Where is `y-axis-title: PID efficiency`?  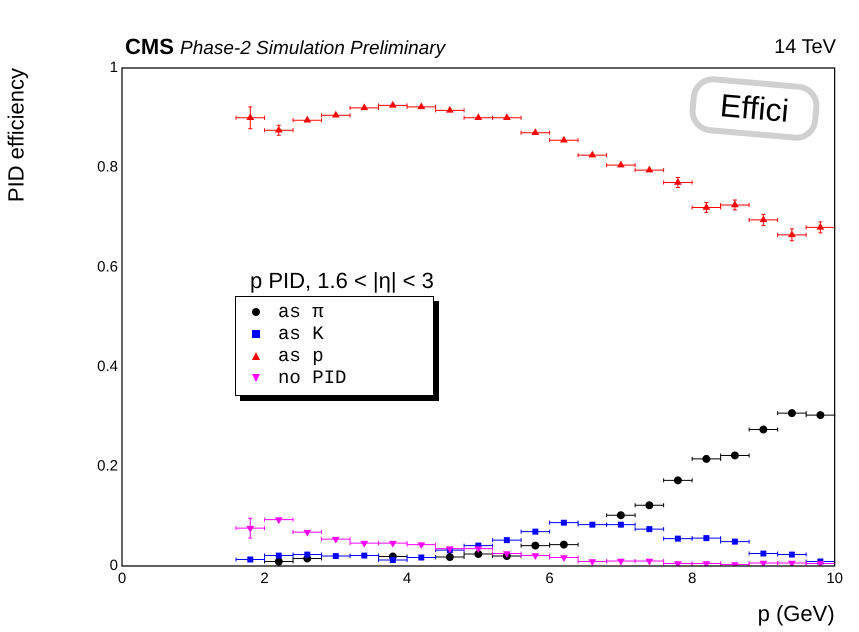
y-axis-title: PID efficiency is located at coordinates (15, 135).